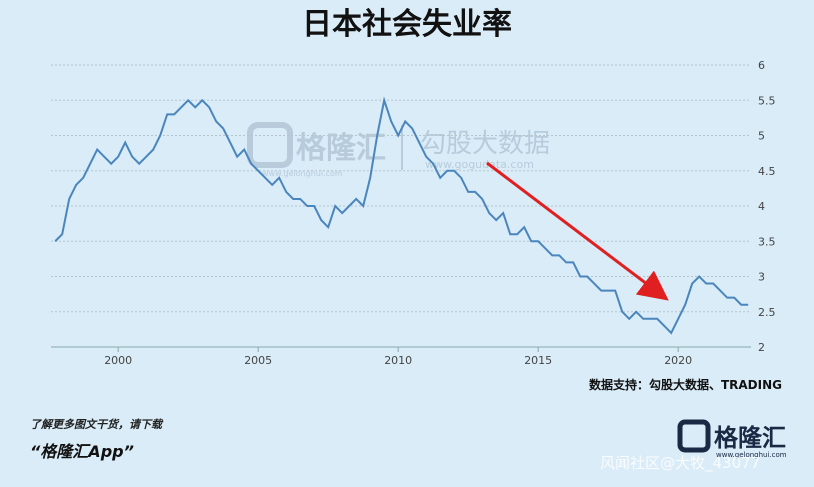  Describe the element at coordinates (751, 455) in the screenshot. I see `logo-url: www.gelonghui.com` at that location.